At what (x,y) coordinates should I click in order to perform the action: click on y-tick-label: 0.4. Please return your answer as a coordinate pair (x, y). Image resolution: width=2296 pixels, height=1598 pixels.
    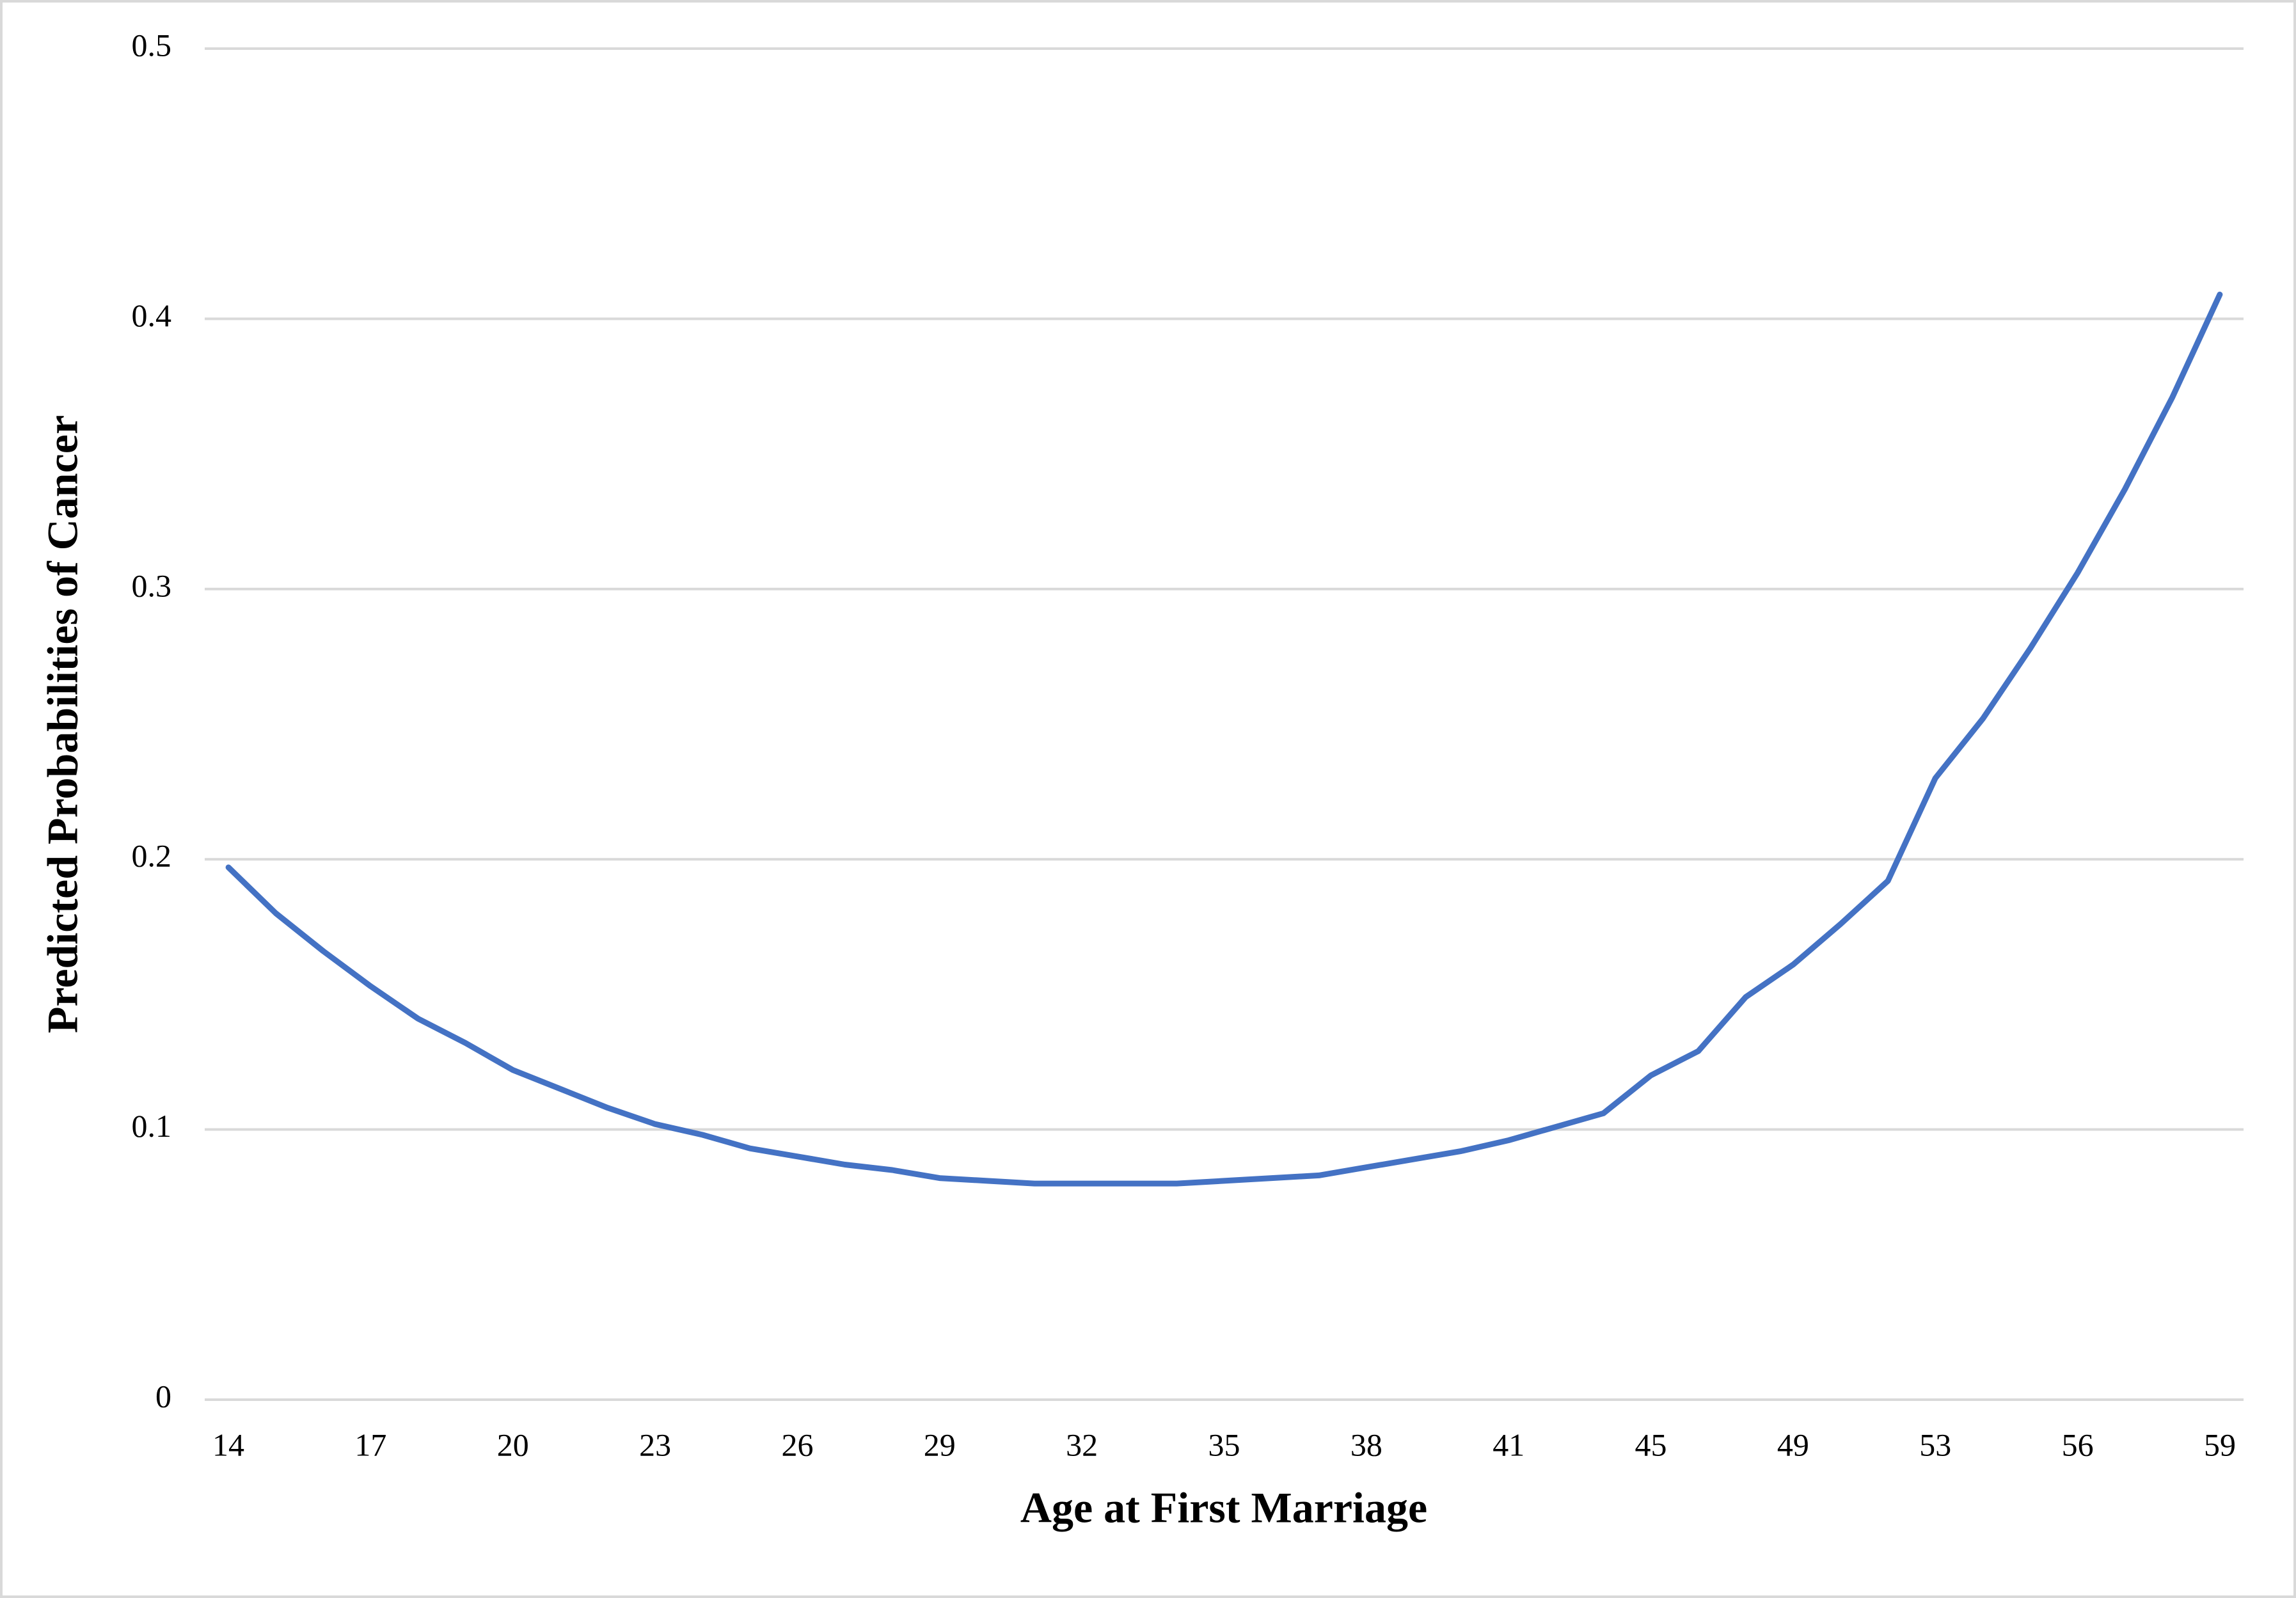
    Looking at the image, I should click on (152, 315).